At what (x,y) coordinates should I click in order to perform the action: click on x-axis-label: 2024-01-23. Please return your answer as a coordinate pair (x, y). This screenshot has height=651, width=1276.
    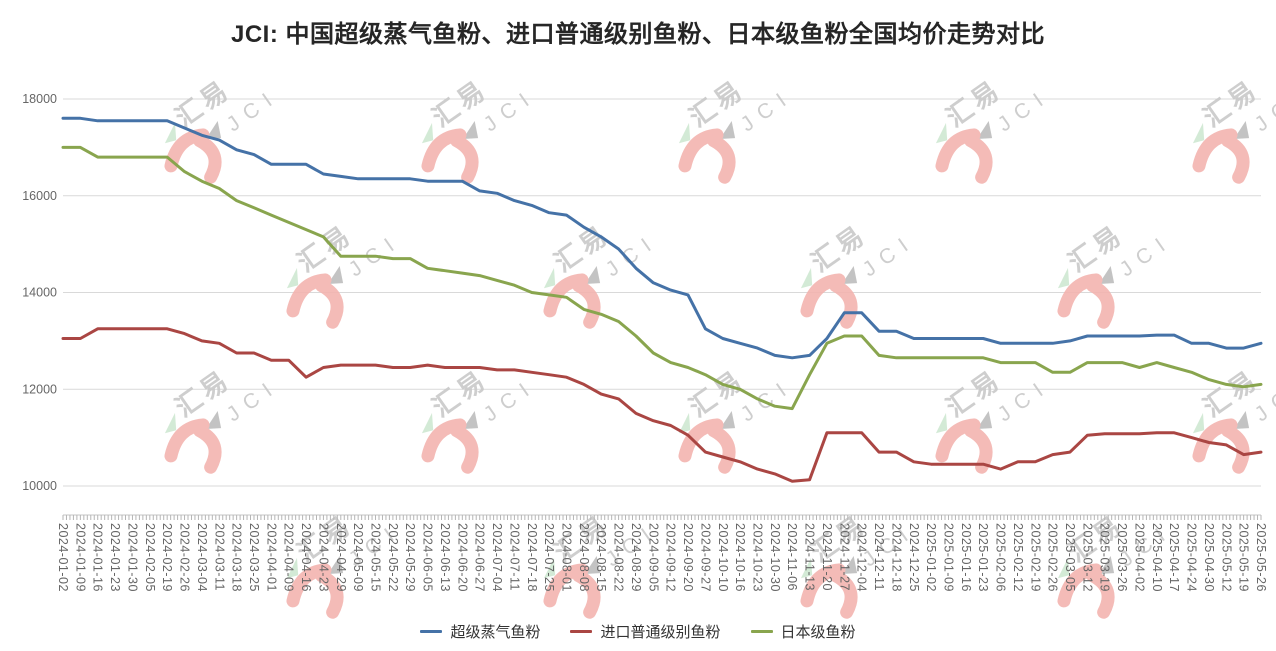
    Looking at the image, I should click on (115, 557).